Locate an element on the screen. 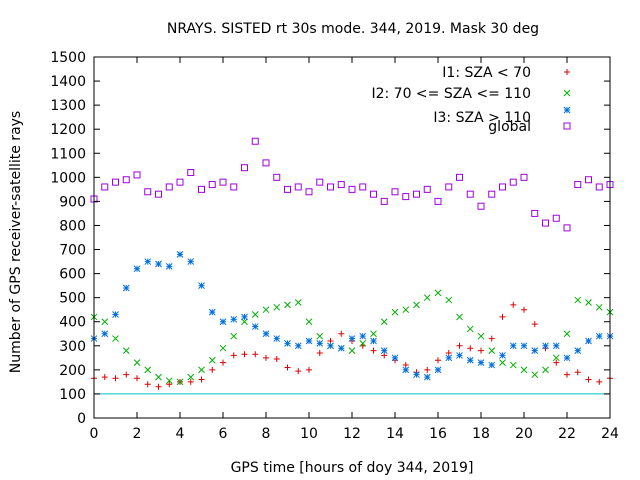  x-tick-label: 14 is located at coordinates (395, 434).